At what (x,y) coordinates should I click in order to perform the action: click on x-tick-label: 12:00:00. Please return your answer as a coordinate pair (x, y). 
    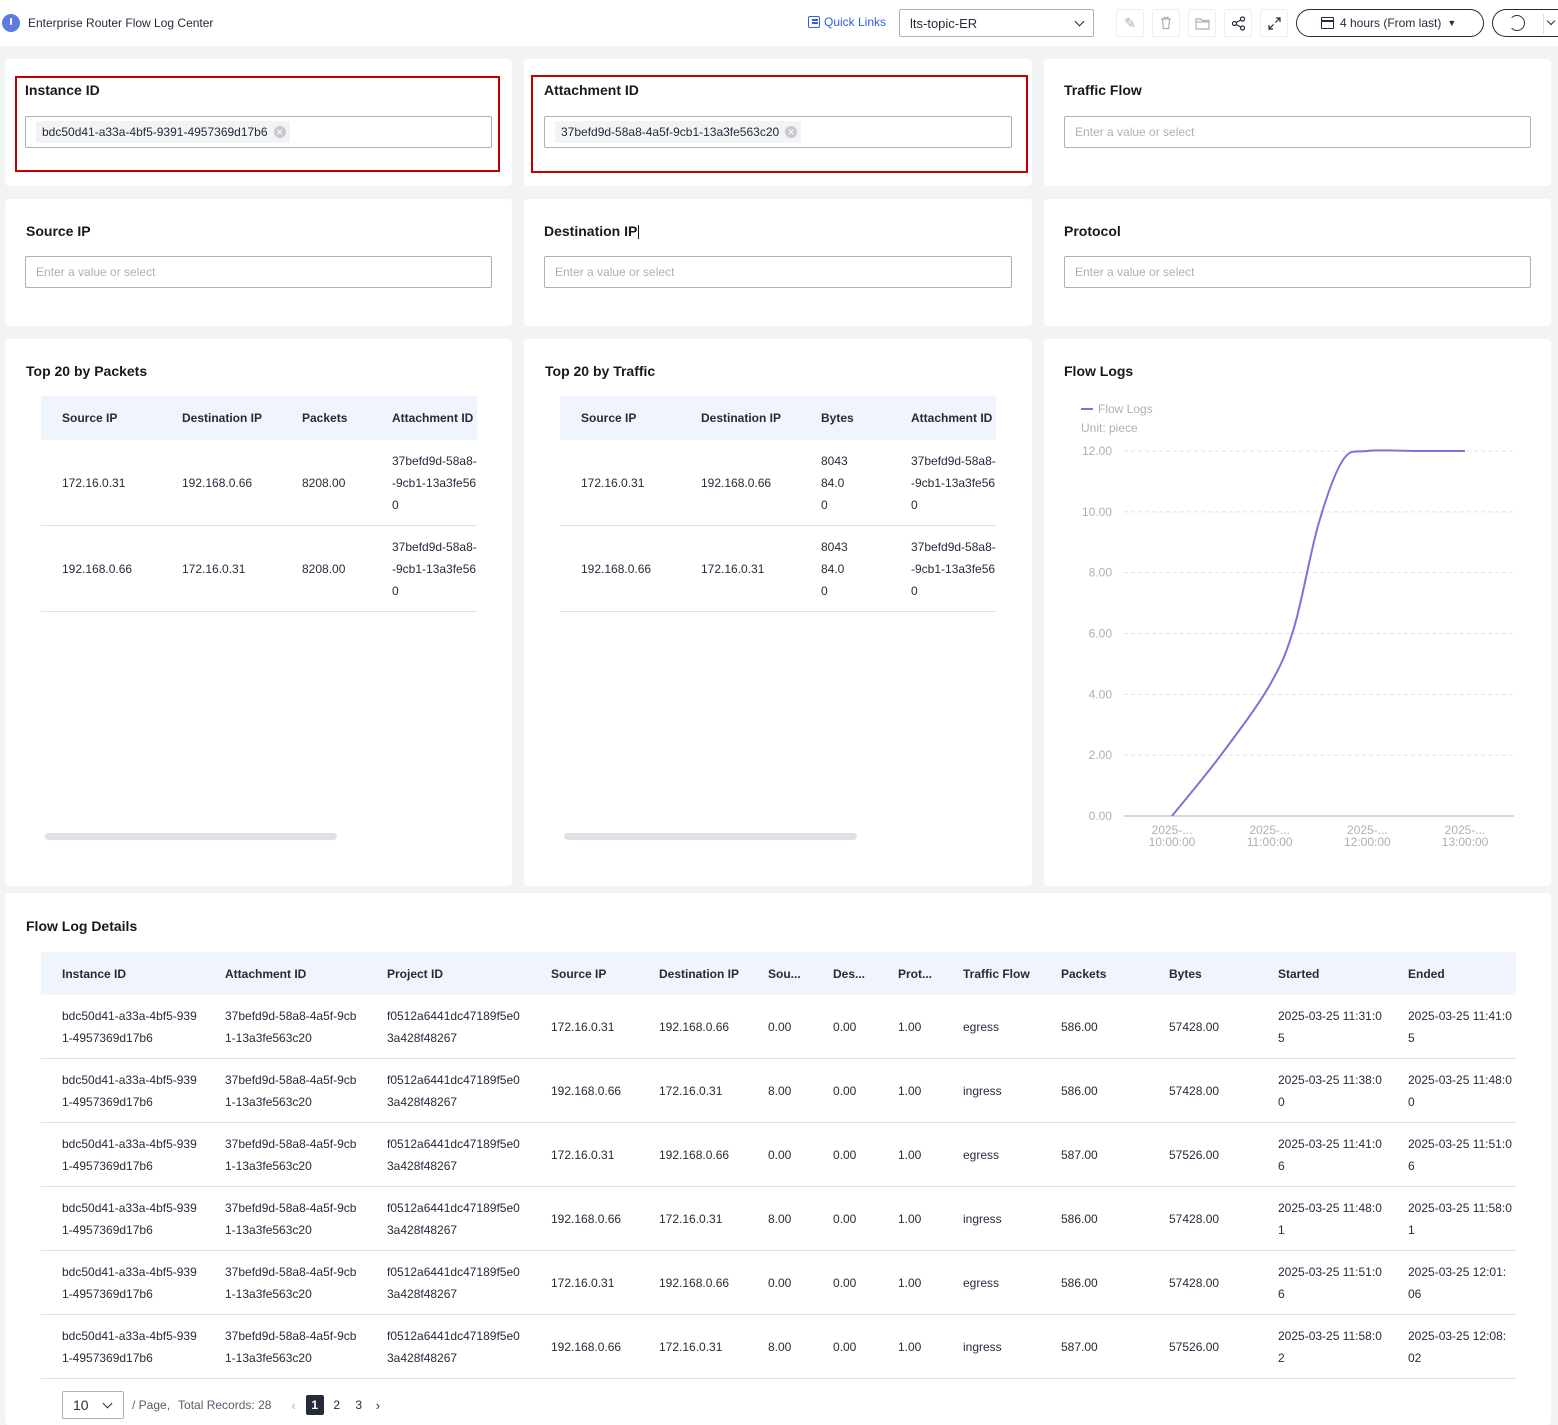
    Looking at the image, I should click on (1367, 842).